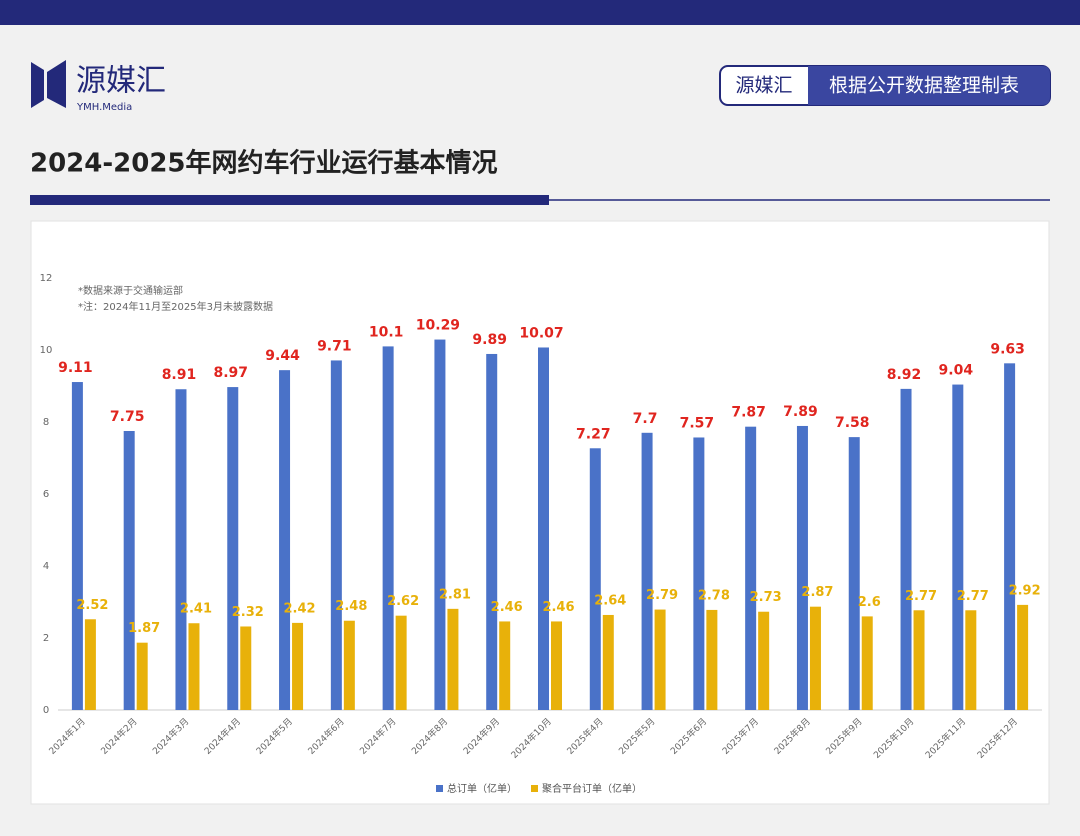  What do you see at coordinates (127, 417) in the screenshot?
I see `value-label: 7.75` at bounding box center [127, 417].